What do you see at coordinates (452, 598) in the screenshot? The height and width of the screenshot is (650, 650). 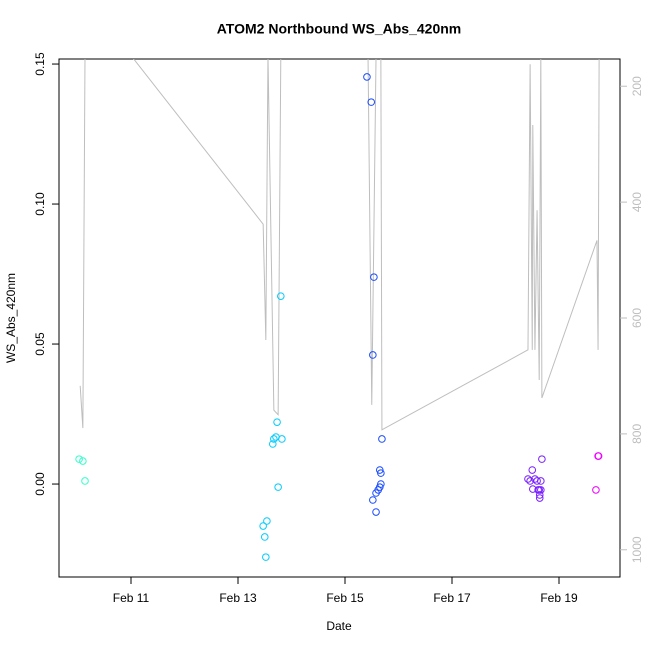 I see `x-tick-label: Feb 17` at bounding box center [452, 598].